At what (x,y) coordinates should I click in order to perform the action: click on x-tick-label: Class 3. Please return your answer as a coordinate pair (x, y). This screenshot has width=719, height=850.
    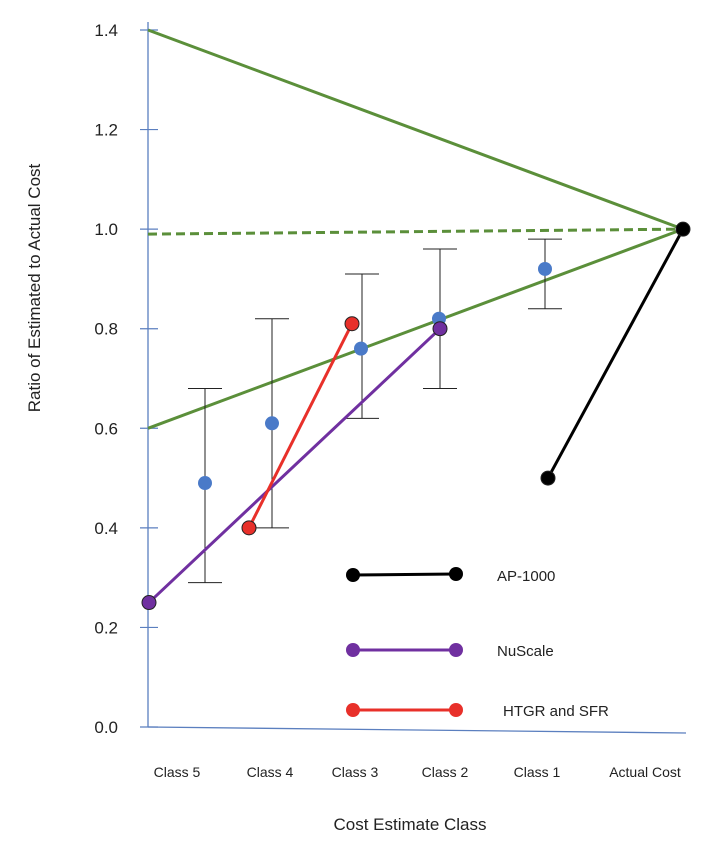
    Looking at the image, I should click on (355, 772).